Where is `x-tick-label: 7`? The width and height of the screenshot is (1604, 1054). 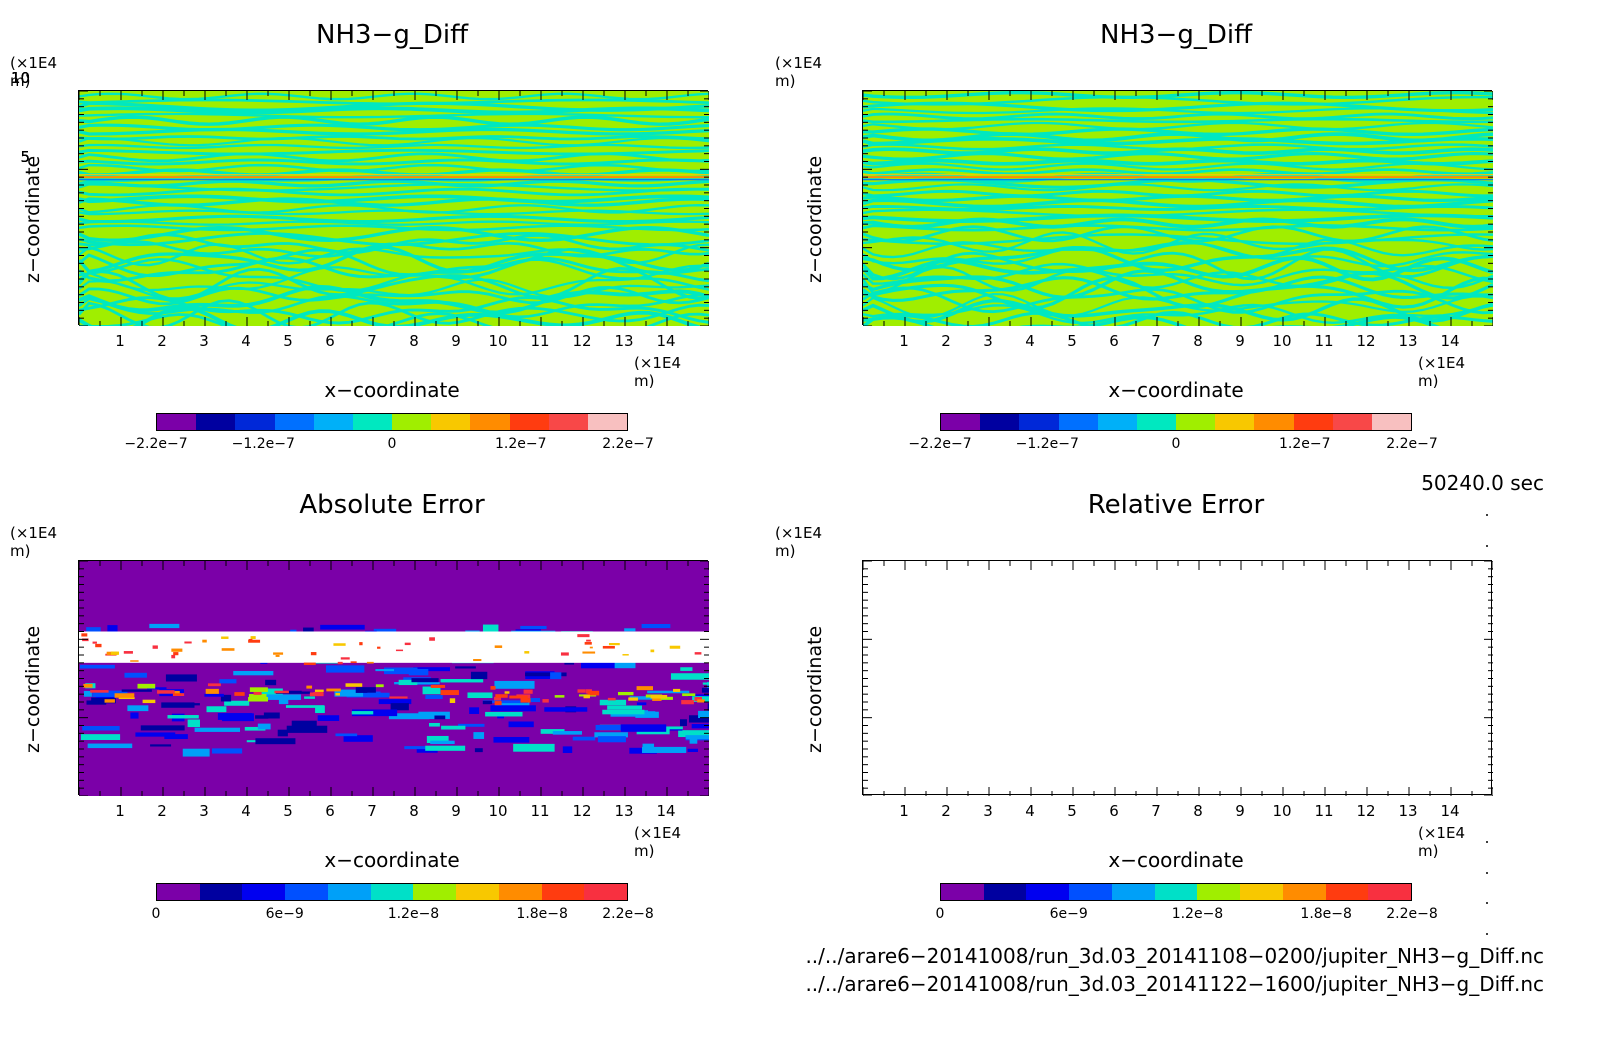
x-tick-label: 7 is located at coordinates (1156, 811).